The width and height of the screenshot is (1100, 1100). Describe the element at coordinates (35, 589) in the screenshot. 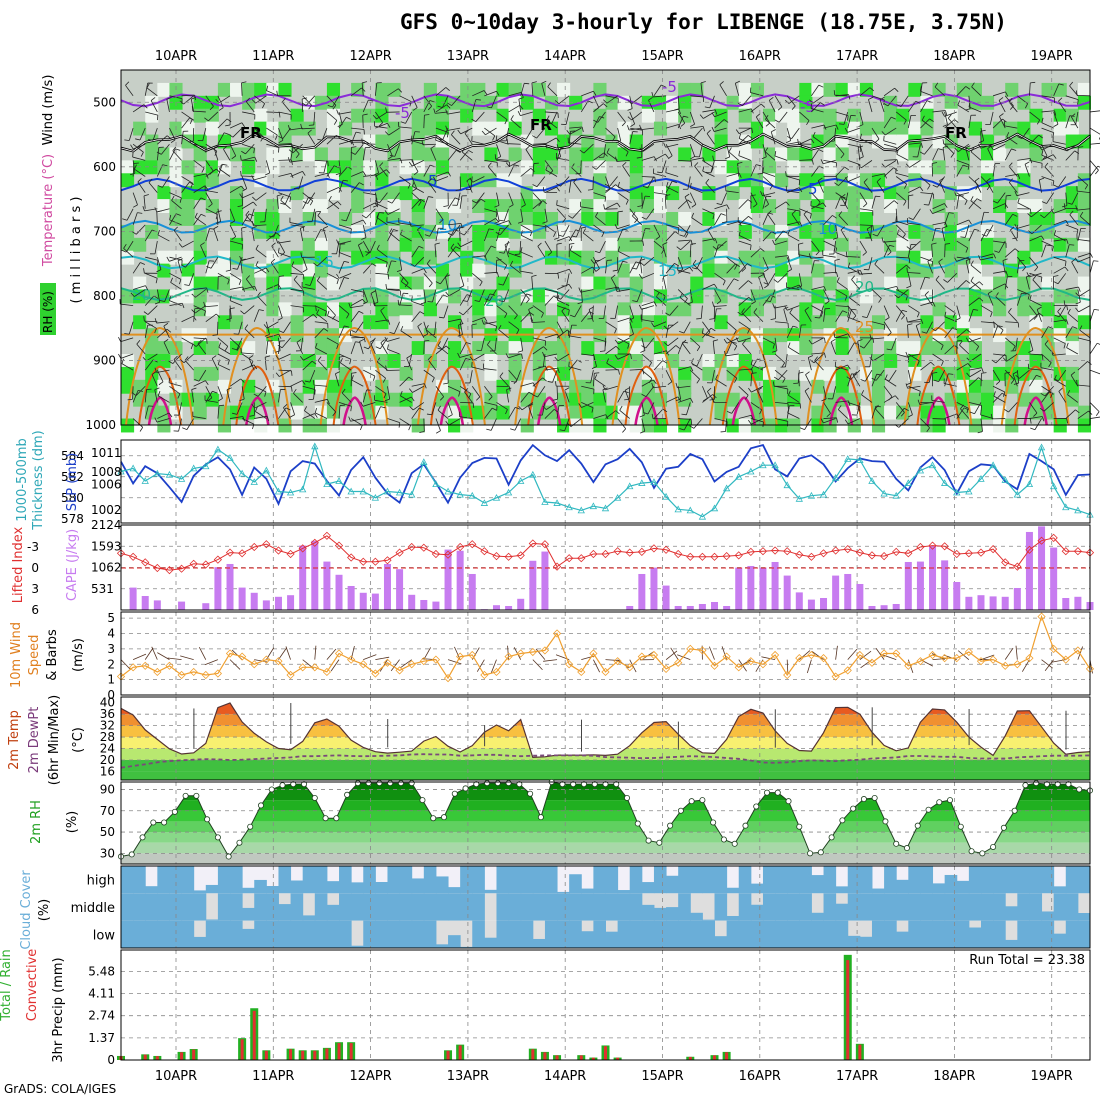

I see `li-tick: 3` at that location.